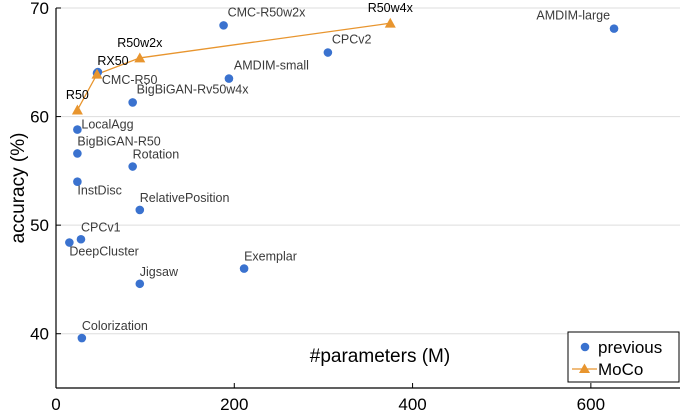 The width and height of the screenshot is (695, 420). What do you see at coordinates (107, 125) in the screenshot?
I see `label-localagg: LocalAgg` at bounding box center [107, 125].